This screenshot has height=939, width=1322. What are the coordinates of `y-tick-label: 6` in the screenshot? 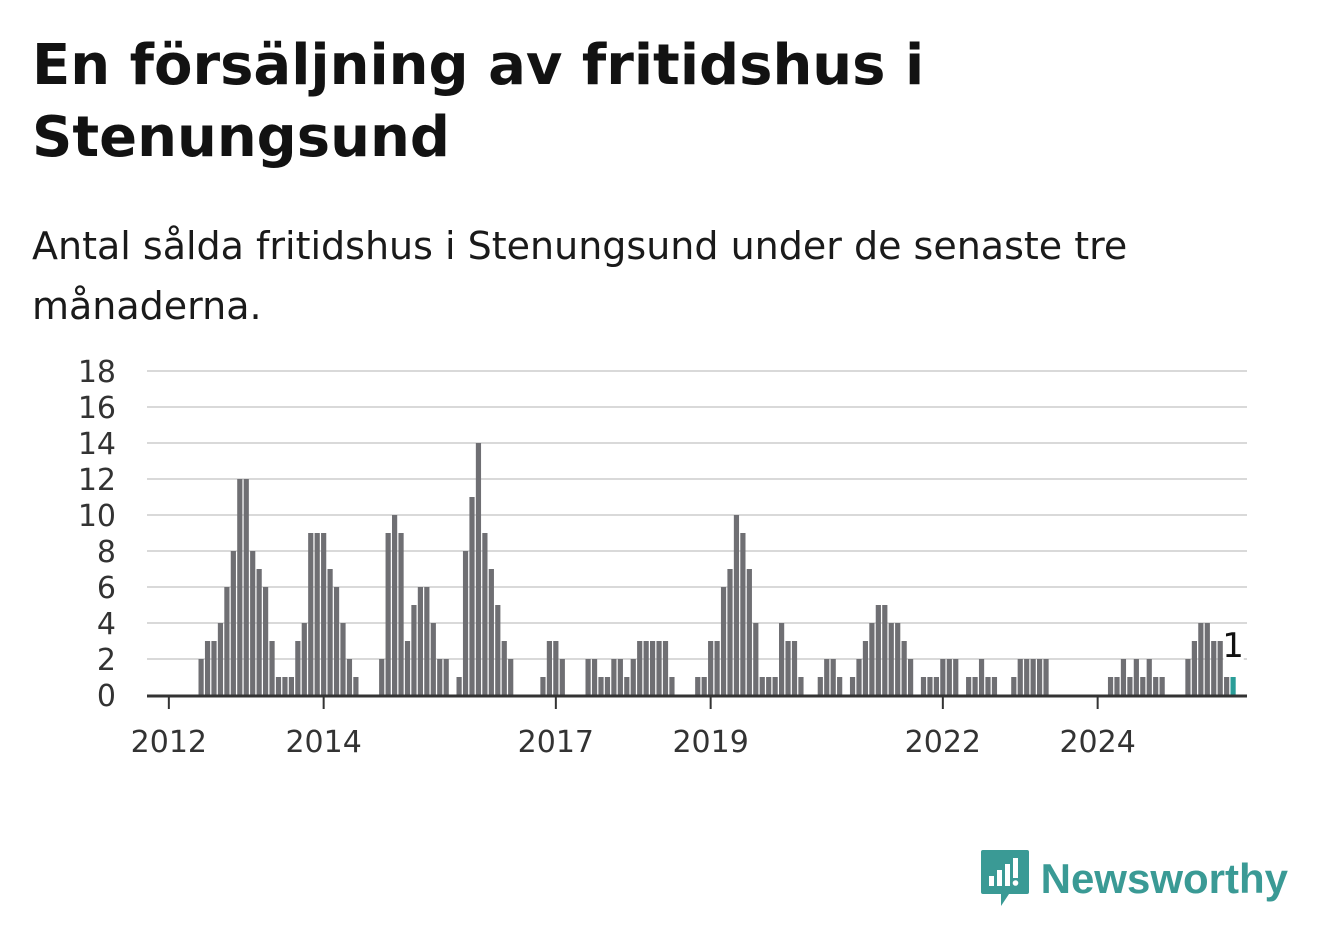 It's located at (106, 588).